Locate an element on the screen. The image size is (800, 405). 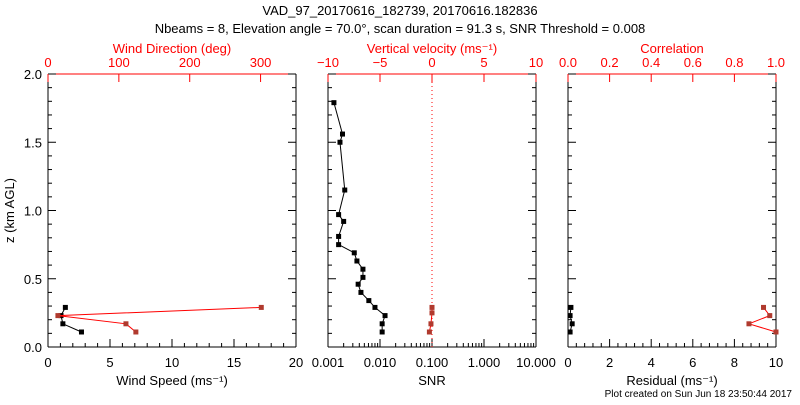
x-tick-label: 0.001 is located at coordinates (328, 362).